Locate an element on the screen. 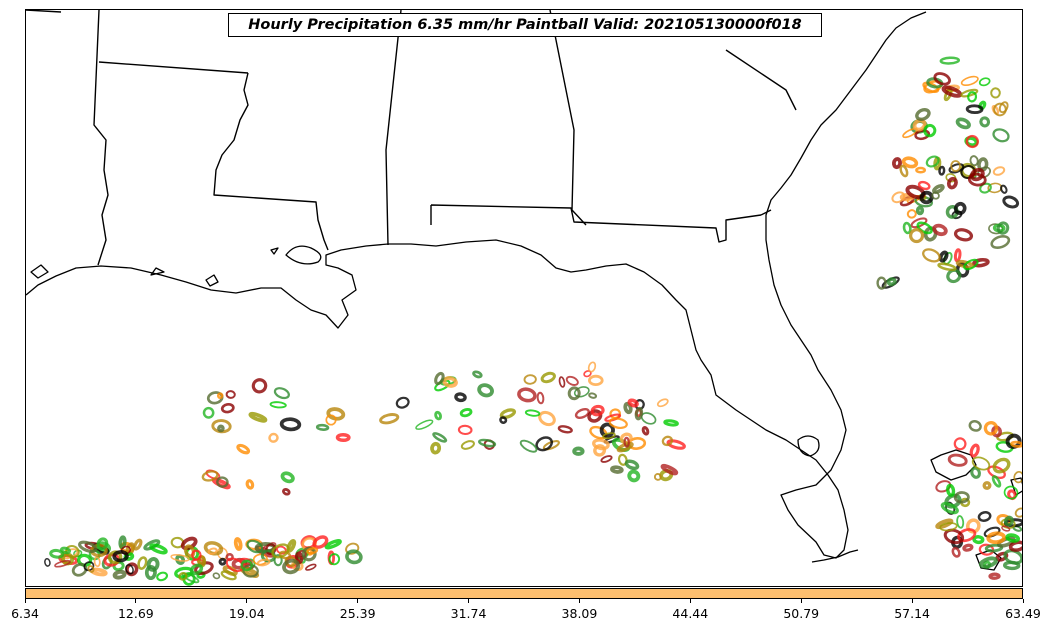  colorbar-tick-label: 19.04 is located at coordinates (246, 613).